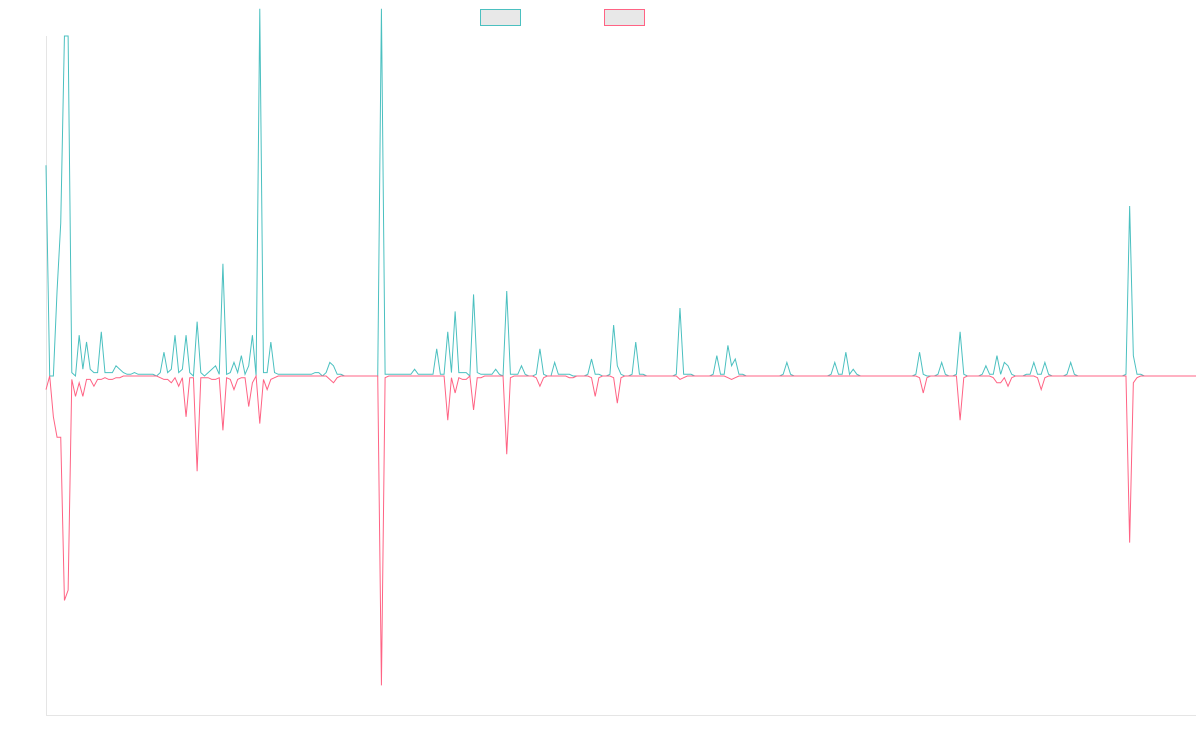  What do you see at coordinates (562, 17) in the screenshot?
I see `legend` at bounding box center [562, 17].